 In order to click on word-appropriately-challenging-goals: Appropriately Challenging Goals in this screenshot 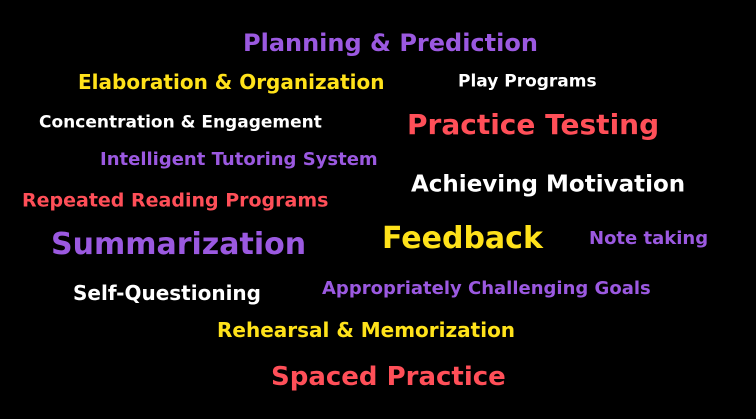, I will do `click(486, 288)`.